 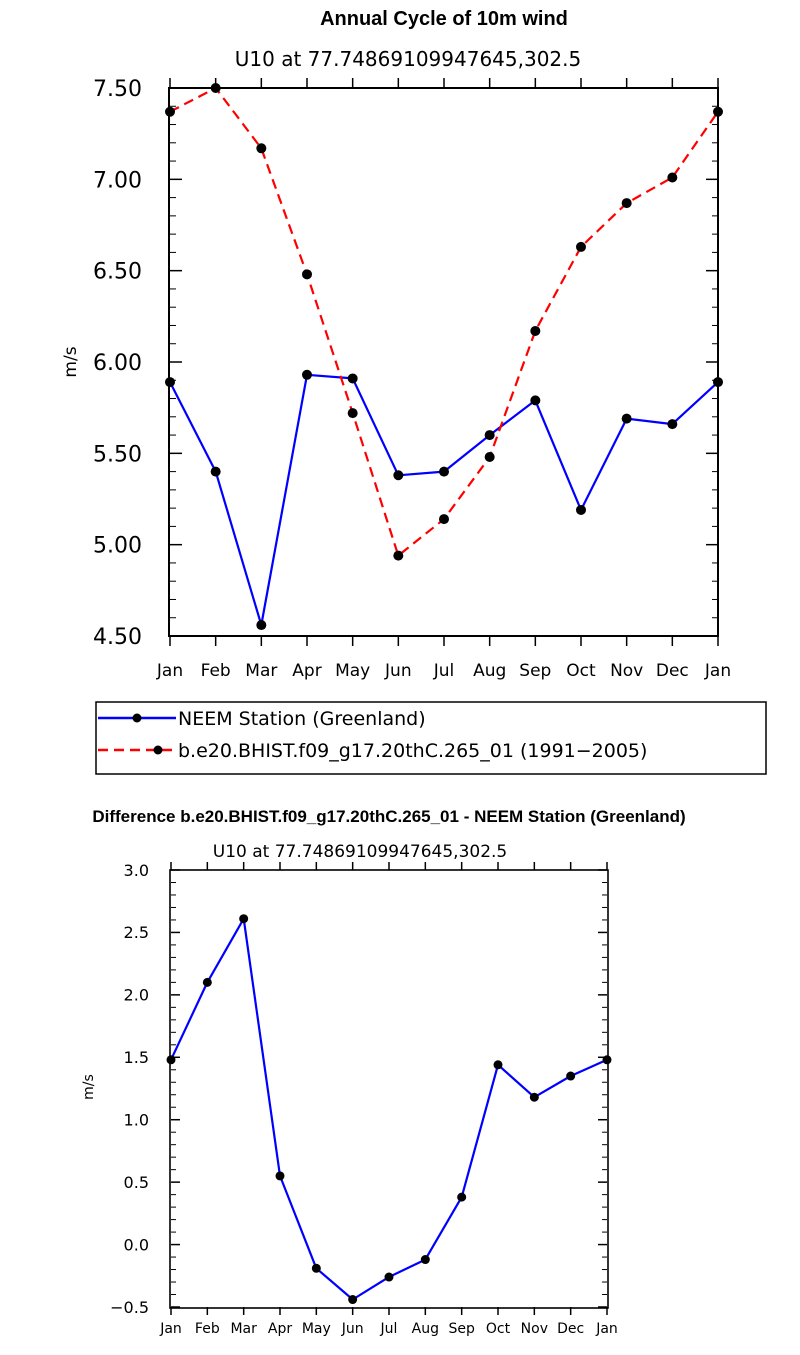 I want to click on y-tick-label: 7.50, so click(x=117, y=89).